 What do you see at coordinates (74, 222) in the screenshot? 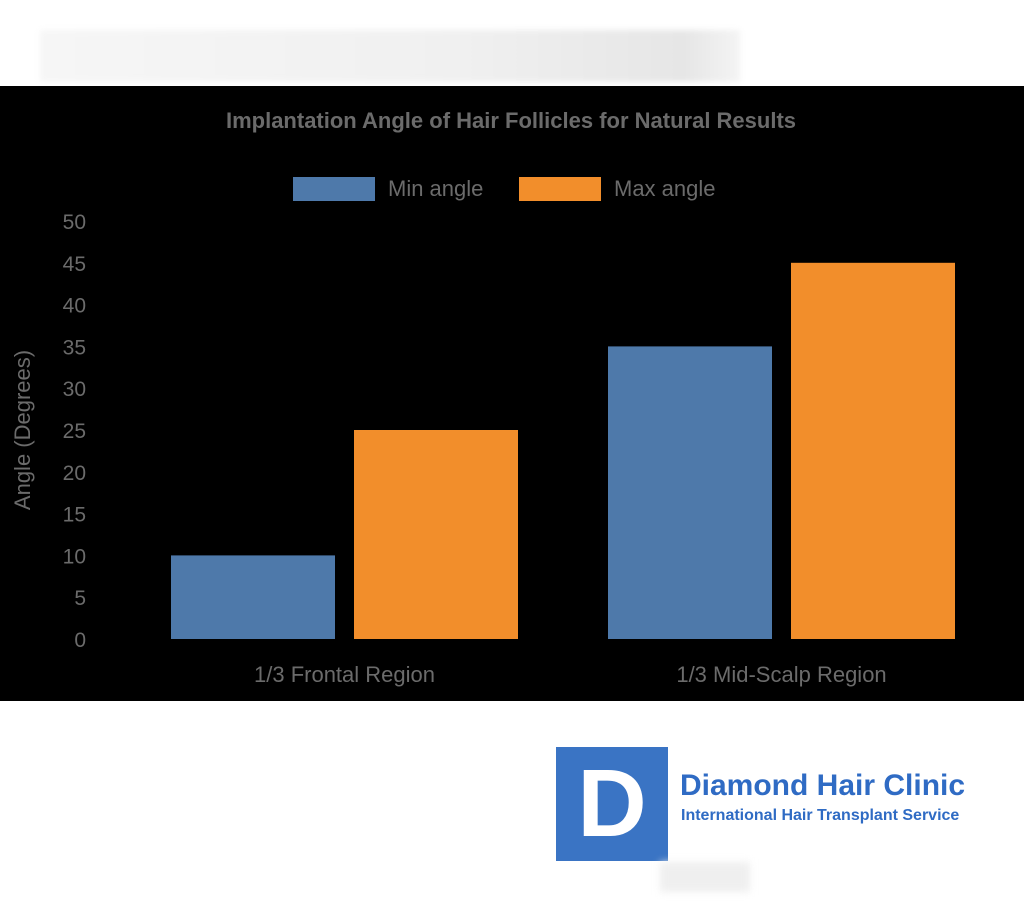
I see `y-tick-label: 50` at bounding box center [74, 222].